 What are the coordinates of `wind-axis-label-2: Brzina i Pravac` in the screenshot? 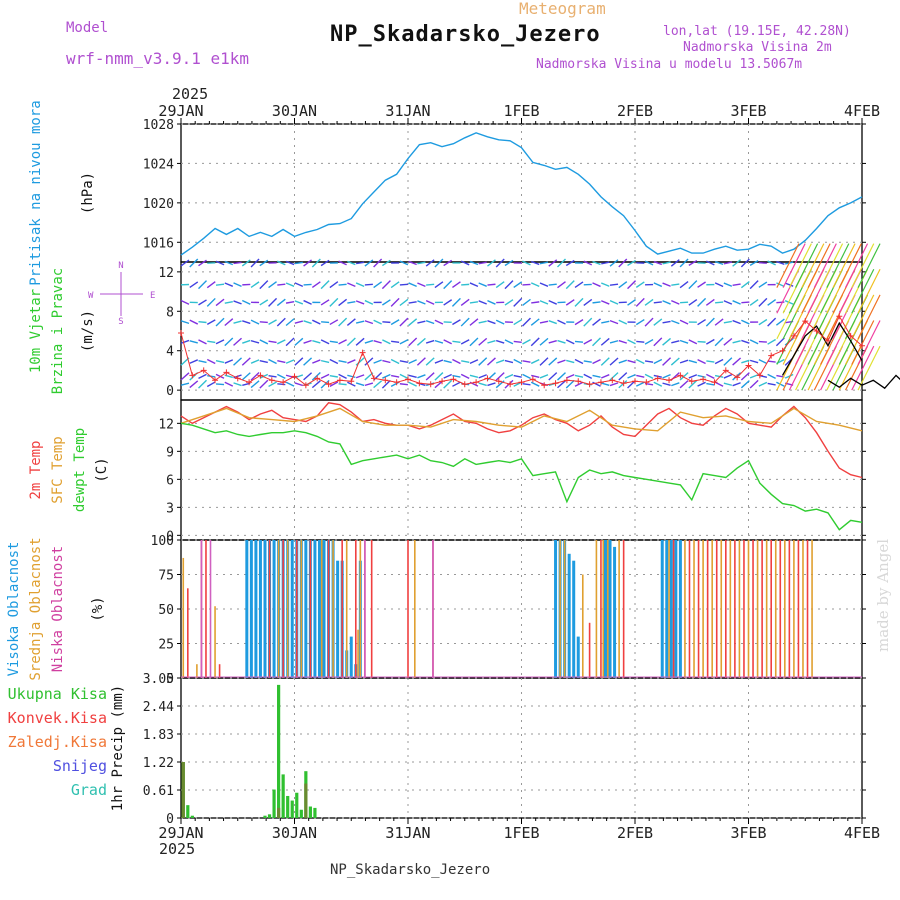 It's located at (58, 331).